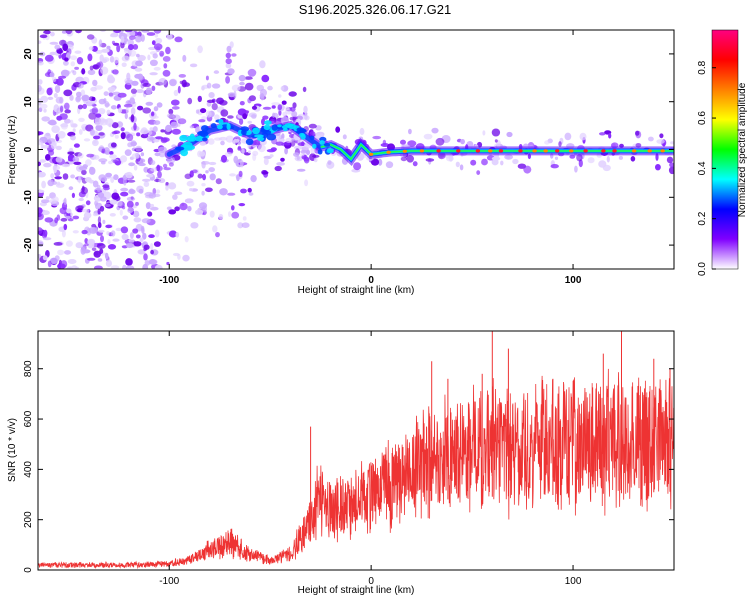  Describe the element at coordinates (702, 118) in the screenshot. I see `colorbar-tick-label: 0.6` at that location.